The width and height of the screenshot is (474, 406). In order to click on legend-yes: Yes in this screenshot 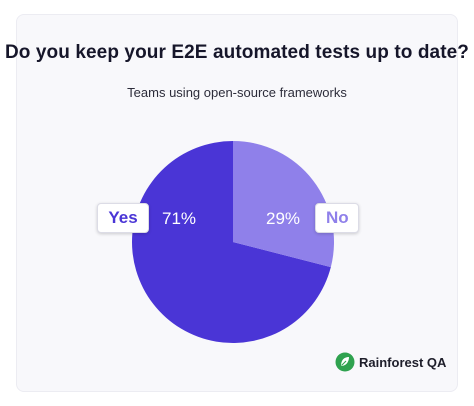, I will do `click(123, 218)`.